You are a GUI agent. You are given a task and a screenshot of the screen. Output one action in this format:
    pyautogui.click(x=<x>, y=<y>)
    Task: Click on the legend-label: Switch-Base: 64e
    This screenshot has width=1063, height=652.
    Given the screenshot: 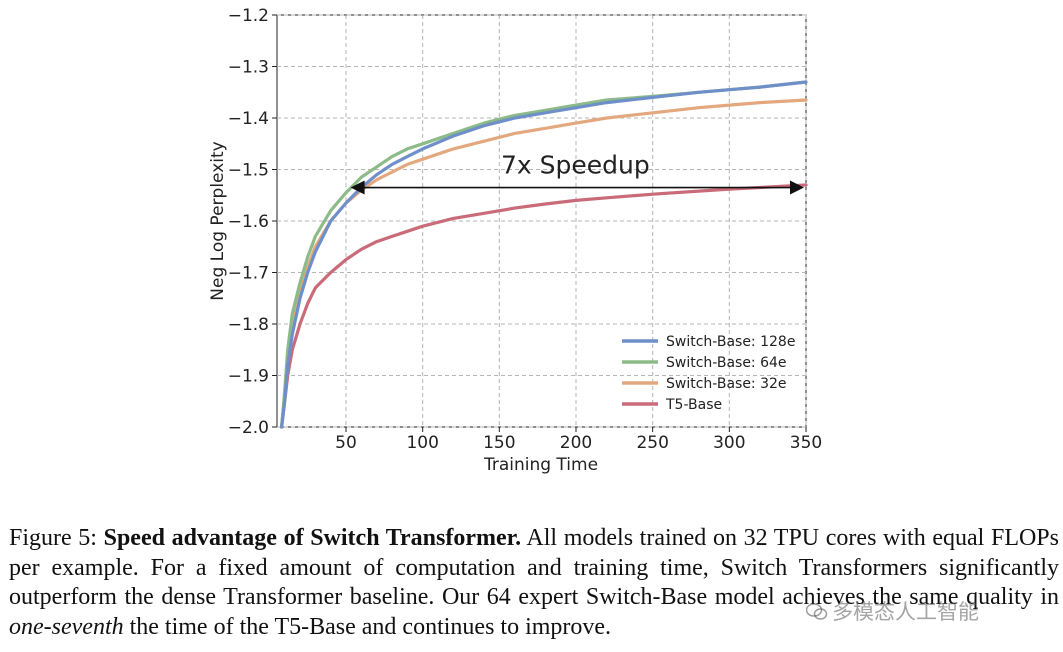 What is the action you would take?
    pyautogui.click(x=726, y=363)
    